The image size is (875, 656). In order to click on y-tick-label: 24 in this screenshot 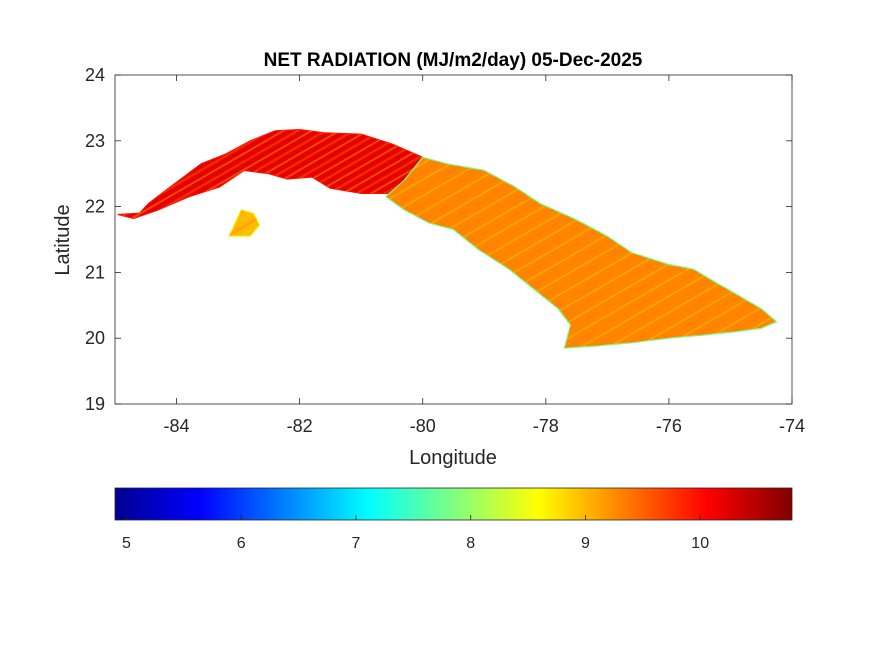, I will do `click(95, 75)`.